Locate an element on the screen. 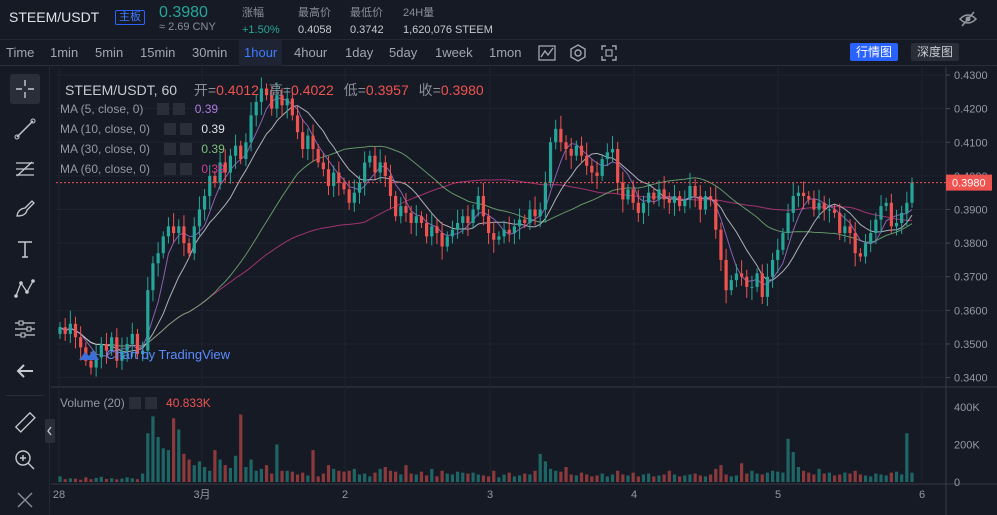 This screenshot has height=515, width=997. fullscreen-icon is located at coordinates (609, 53).